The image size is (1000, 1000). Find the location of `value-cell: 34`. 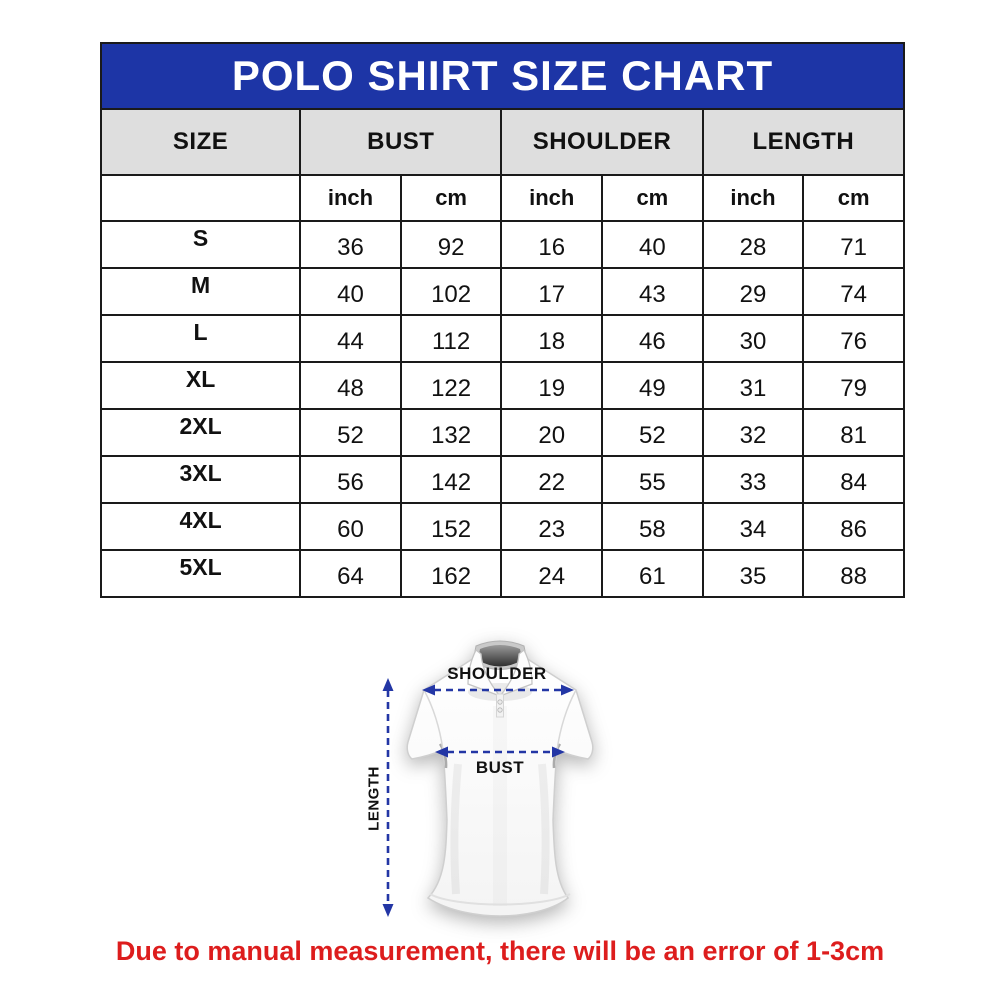

value-cell: 34 is located at coordinates (753, 526).